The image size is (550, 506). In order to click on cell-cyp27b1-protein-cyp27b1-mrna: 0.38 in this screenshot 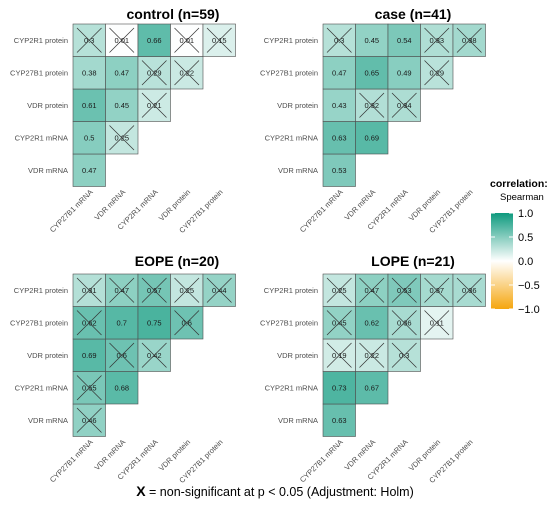, I will do `click(89, 73)`.